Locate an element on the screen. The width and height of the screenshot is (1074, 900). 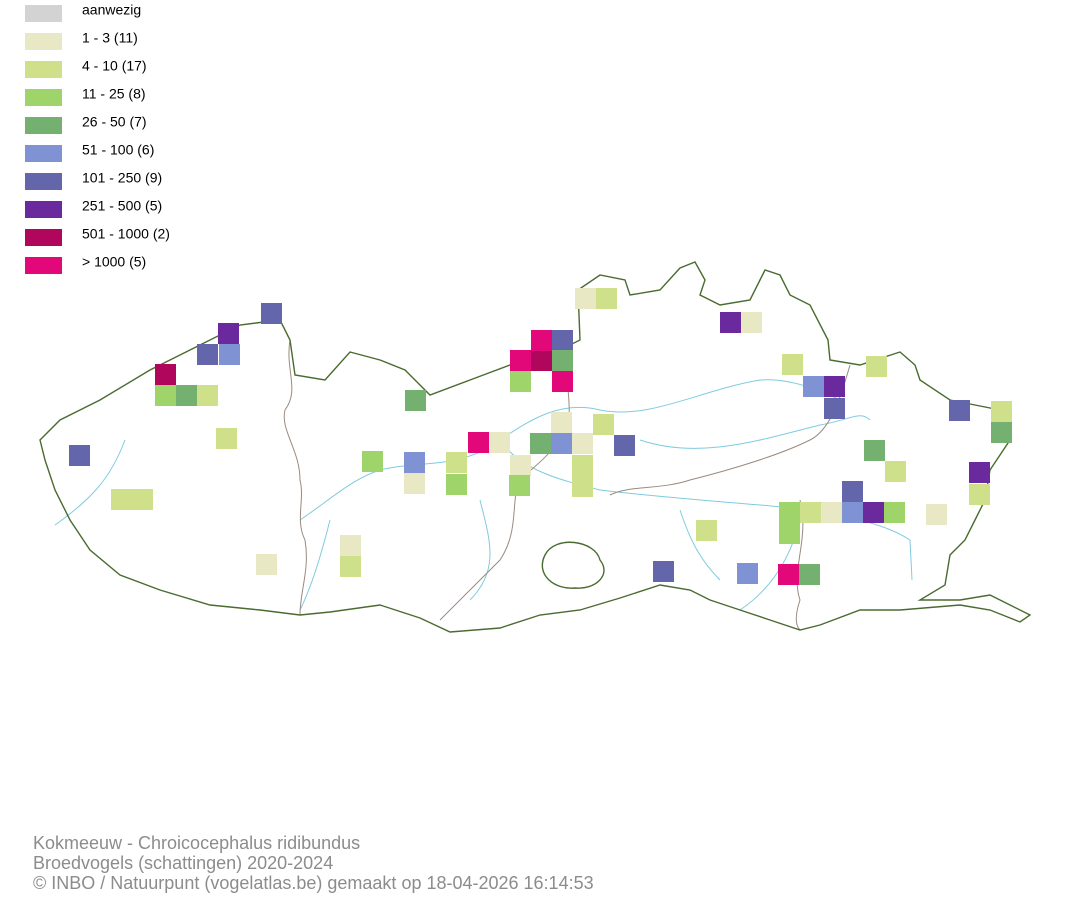
legend-label: 501 - 1000 (2) is located at coordinates (126, 234).